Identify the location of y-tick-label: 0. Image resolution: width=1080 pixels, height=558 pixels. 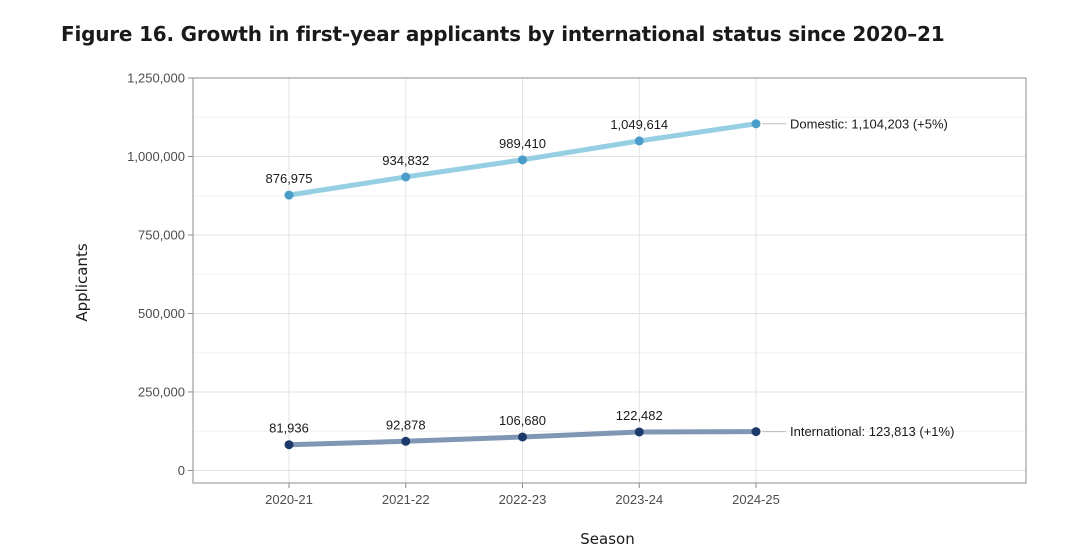
(181, 470).